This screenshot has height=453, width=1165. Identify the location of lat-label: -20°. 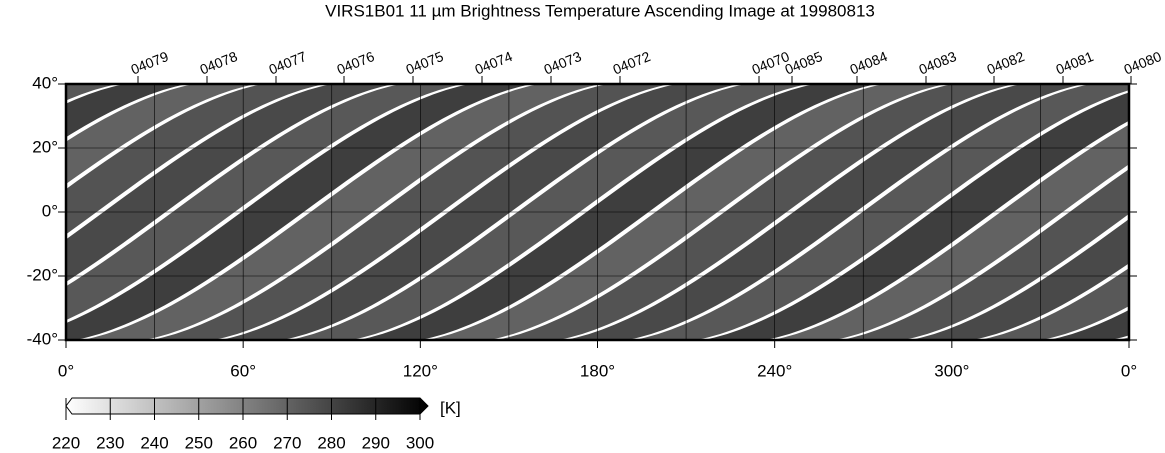
(42, 274).